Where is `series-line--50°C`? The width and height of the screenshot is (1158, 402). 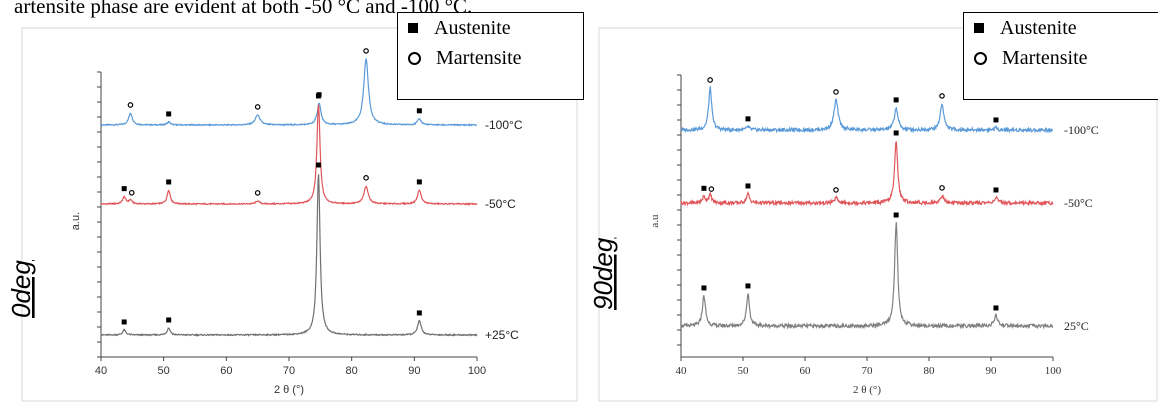
series-line--50°C is located at coordinates (867, 173).